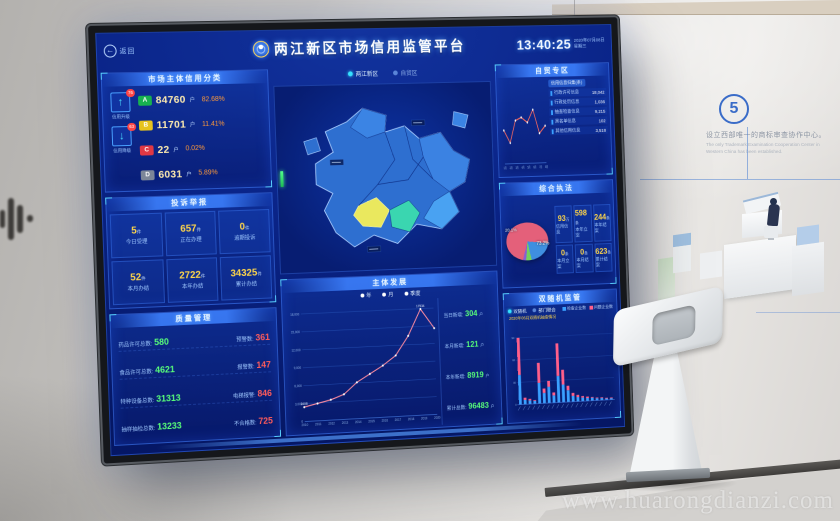 The image size is (840, 521). I want to click on svg-text: 2408, so click(304, 404).